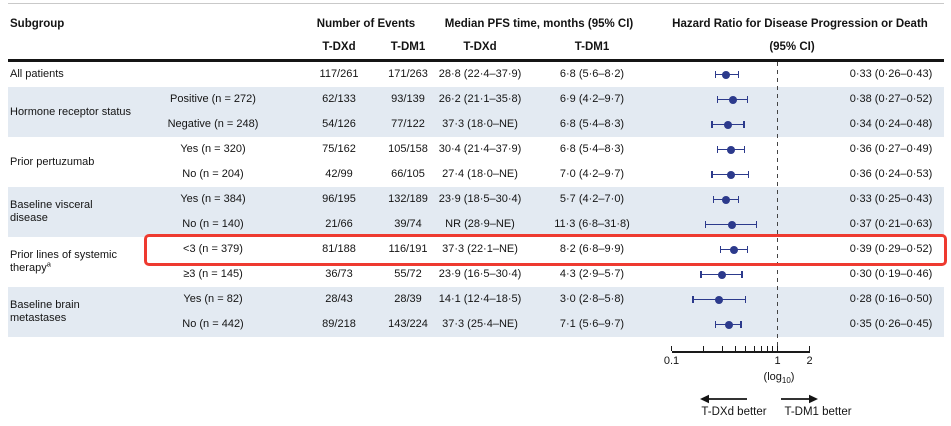  What do you see at coordinates (891, 99) in the screenshot?
I see `cell-hr-value: 0·38 (0·27–0·52)` at bounding box center [891, 99].